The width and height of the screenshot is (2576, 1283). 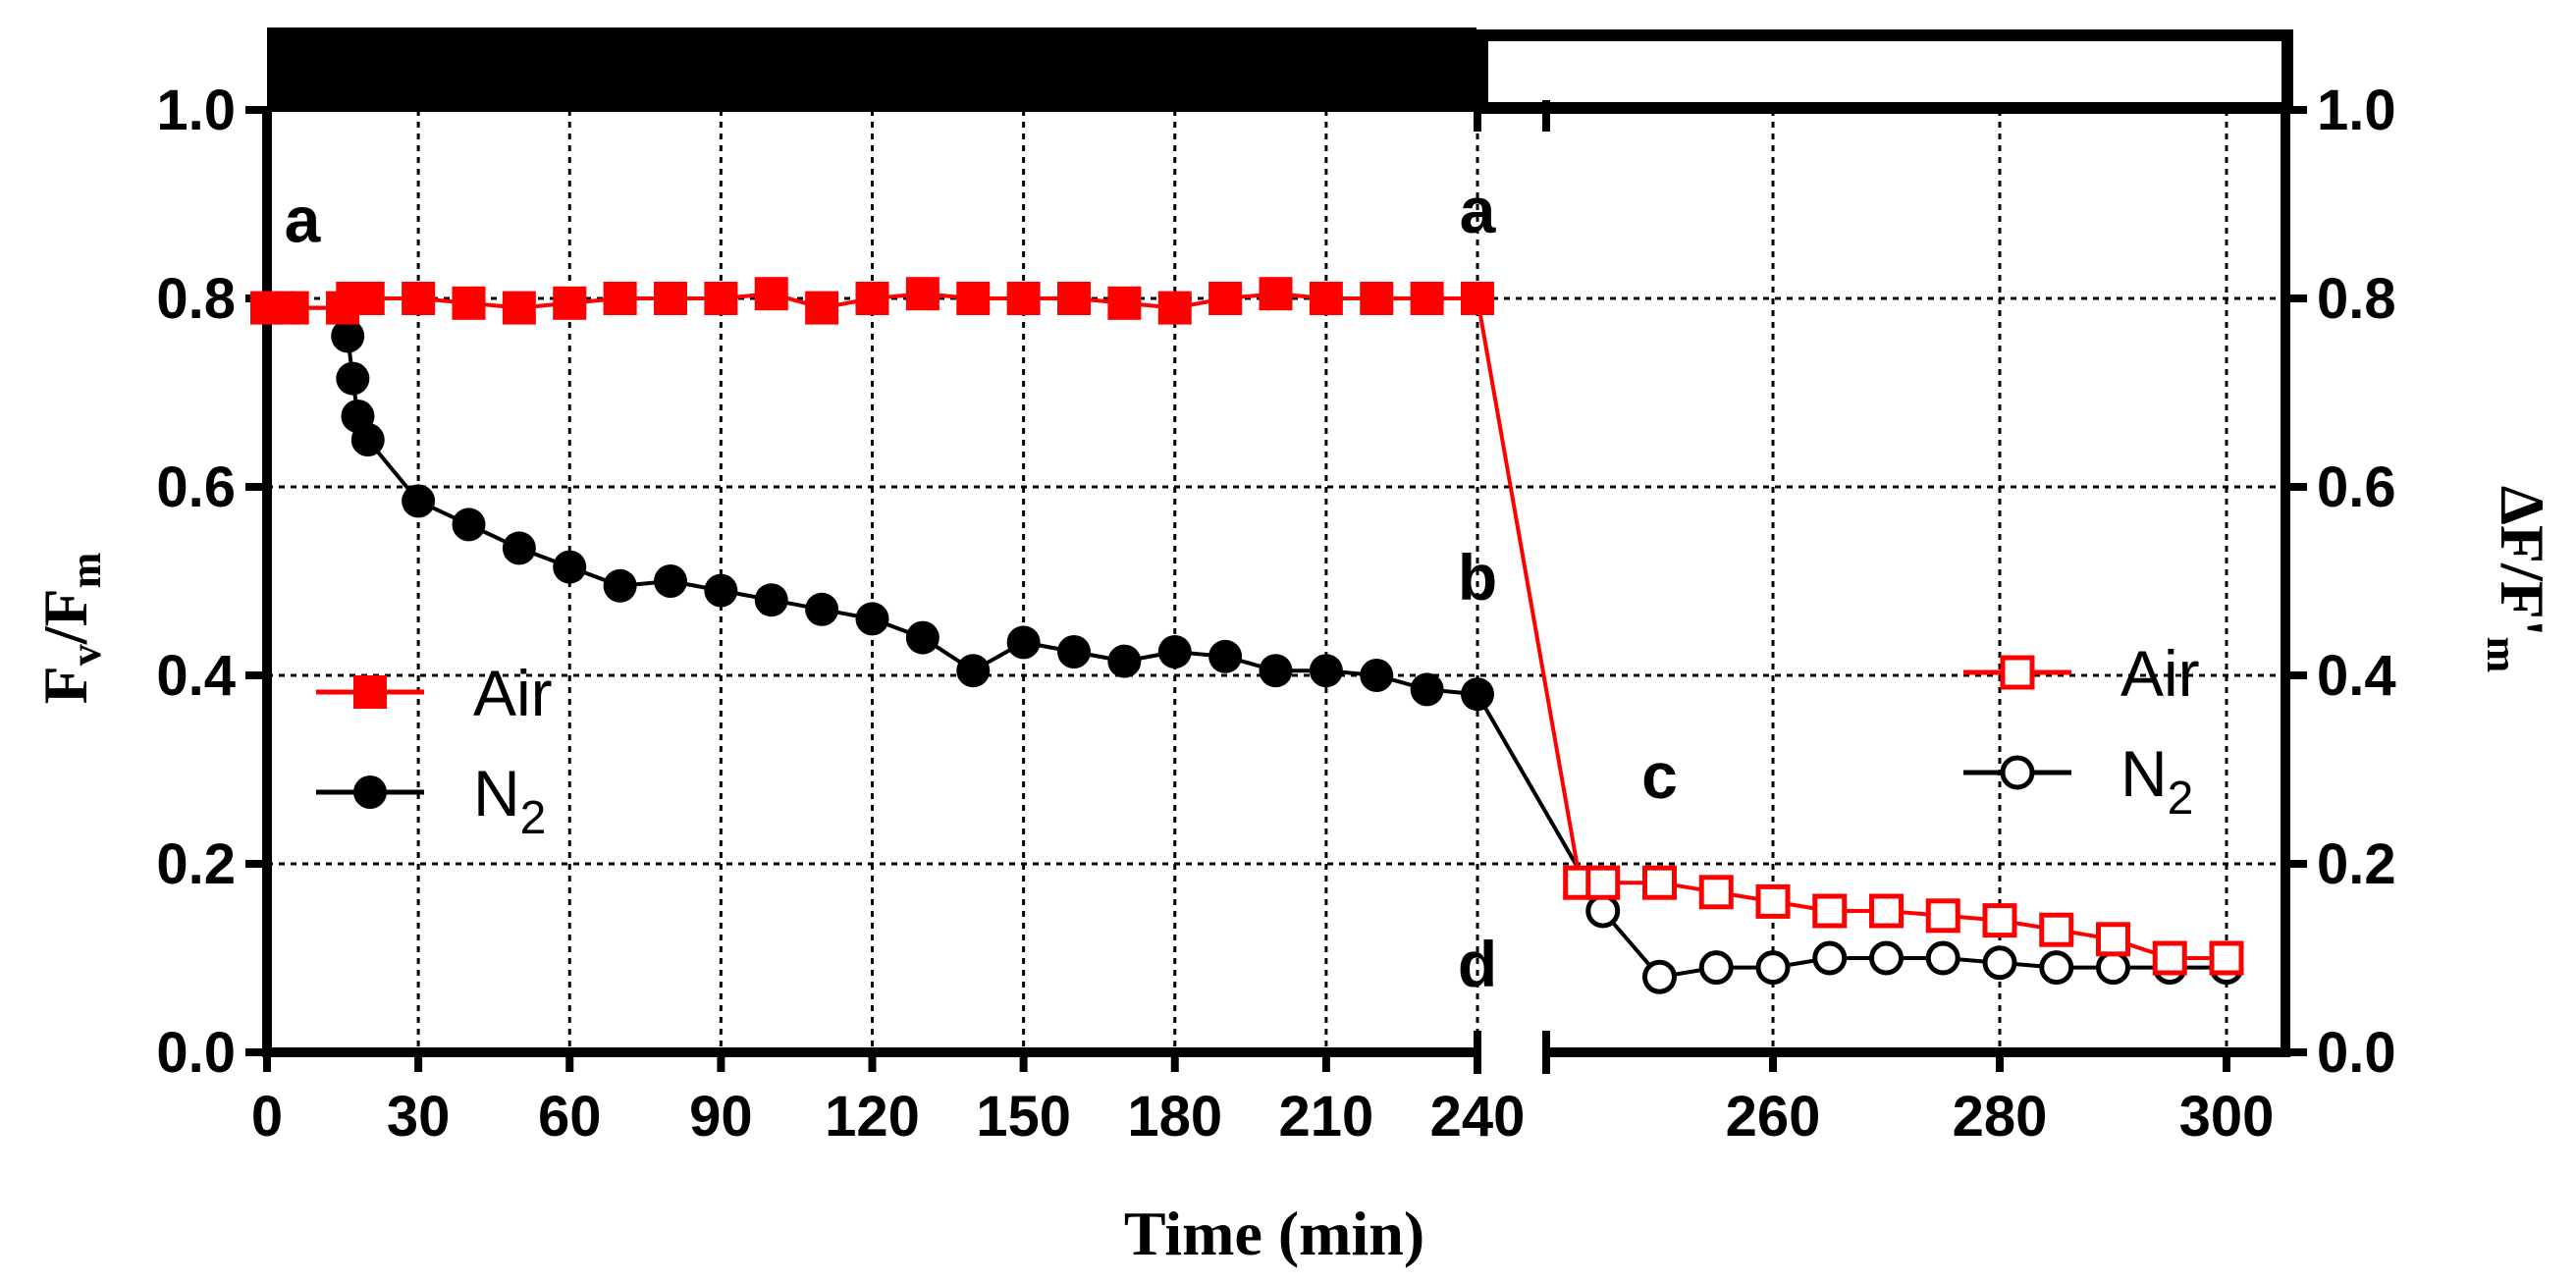 What do you see at coordinates (70, 629) in the screenshot?
I see `y-axis-title-left: Fv/Fm` at bounding box center [70, 629].